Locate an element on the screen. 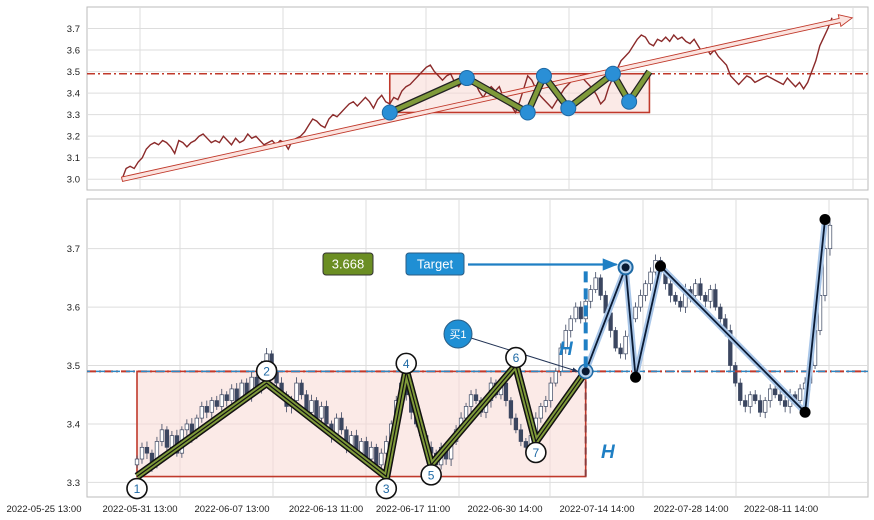 The image size is (874, 520). pivot-label-3: 3 is located at coordinates (386, 488).